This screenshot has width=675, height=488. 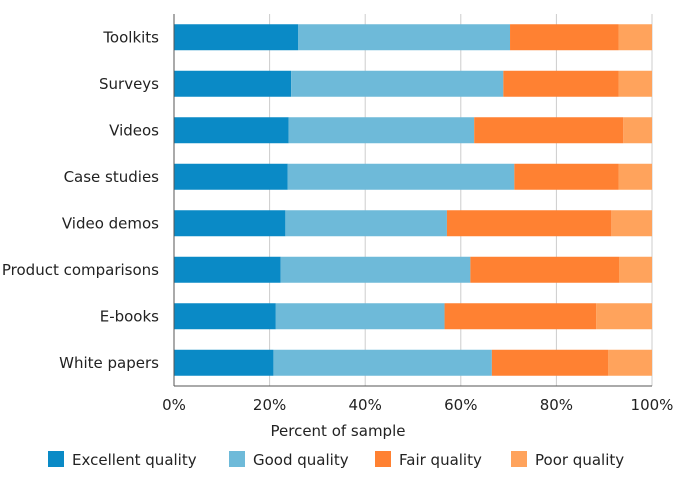 What do you see at coordinates (440, 460) in the screenshot?
I see `legend-label: Fair quality` at bounding box center [440, 460].